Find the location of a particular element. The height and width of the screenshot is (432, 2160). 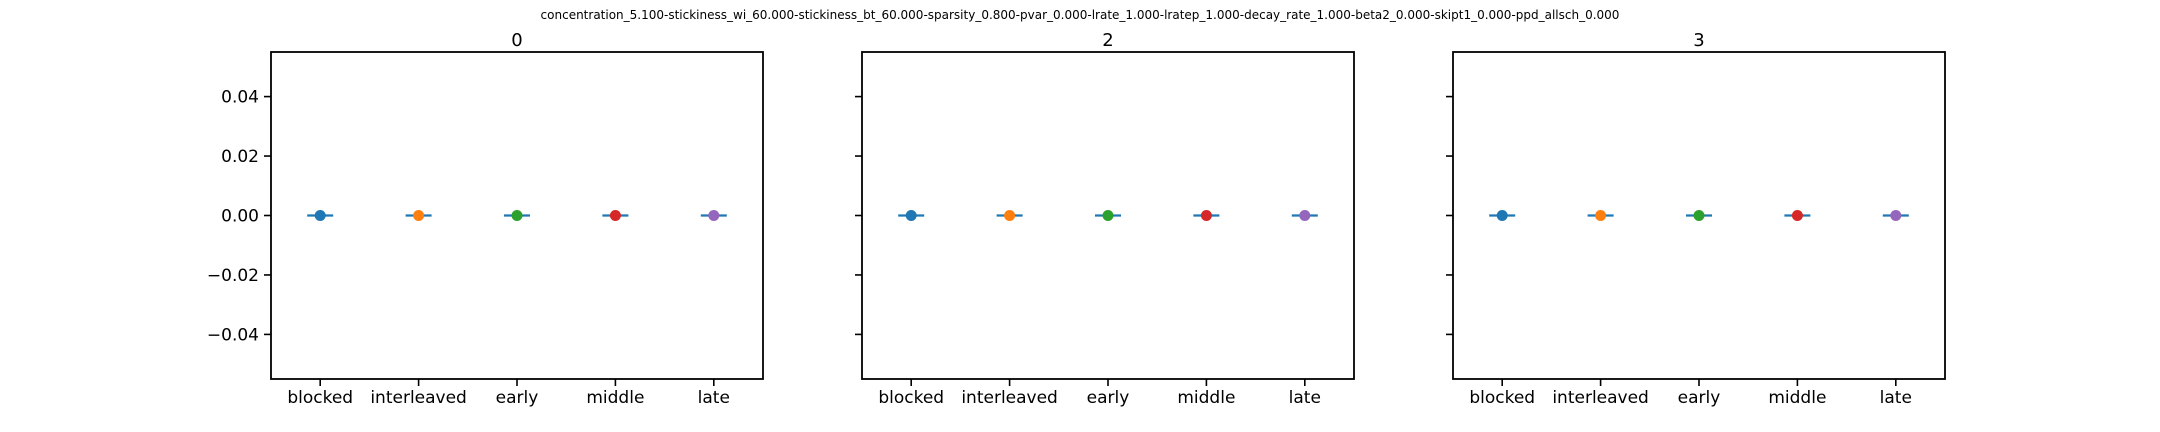

panel-title: 2 is located at coordinates (1107, 40).